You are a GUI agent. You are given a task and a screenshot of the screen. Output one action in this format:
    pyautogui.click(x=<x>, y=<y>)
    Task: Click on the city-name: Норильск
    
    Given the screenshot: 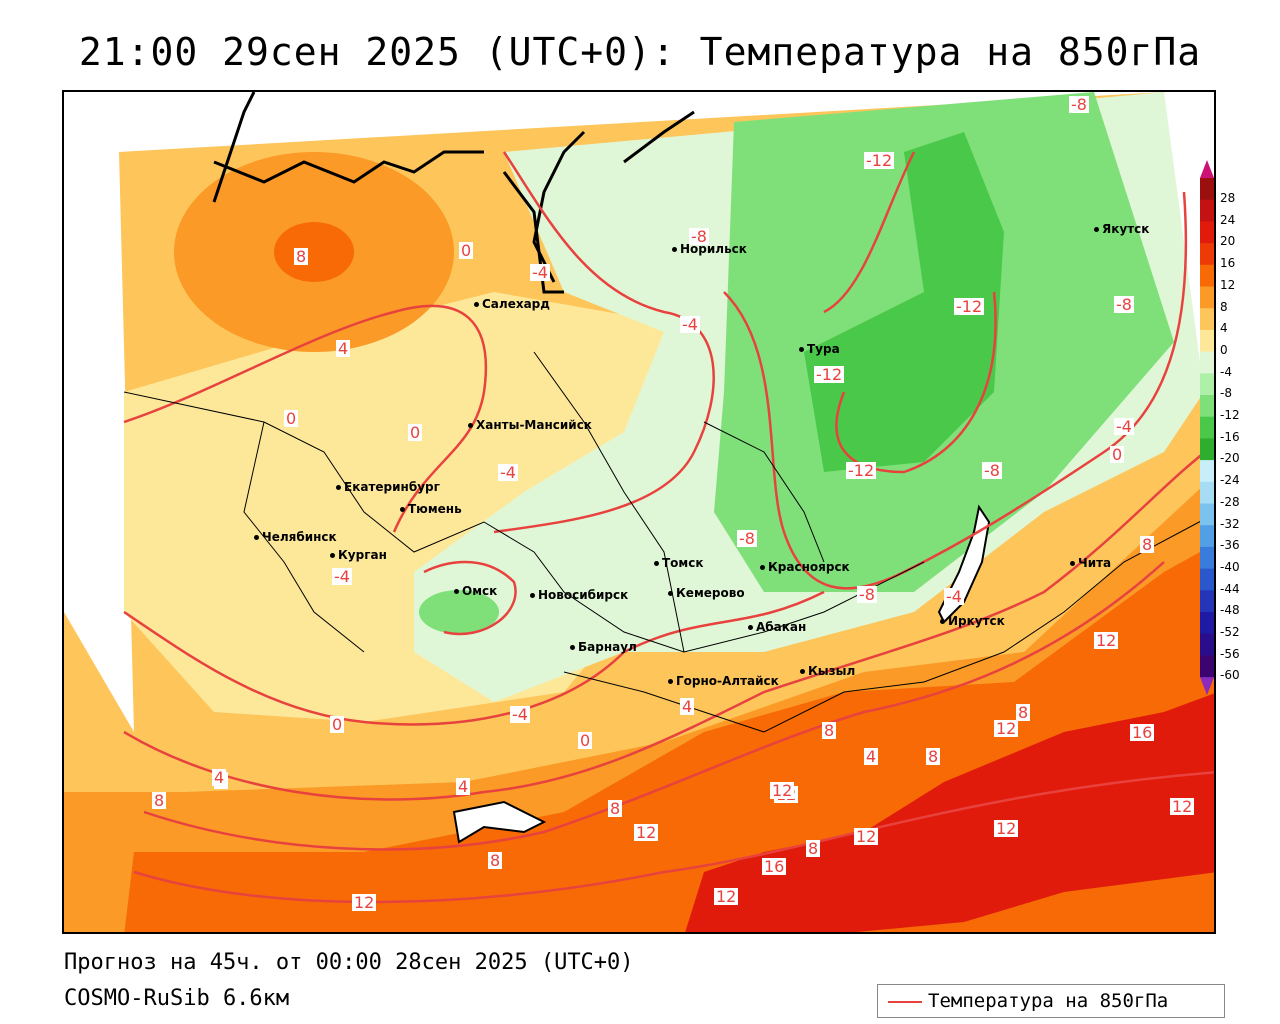 What is the action you would take?
    pyautogui.click(x=713, y=249)
    